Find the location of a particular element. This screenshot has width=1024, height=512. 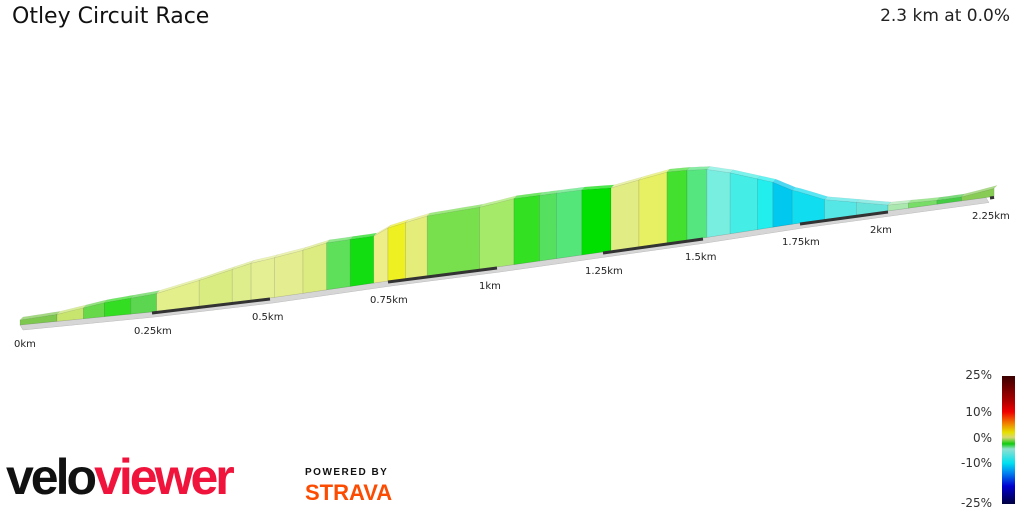

x-tick-label: 1.5km is located at coordinates (700, 257).